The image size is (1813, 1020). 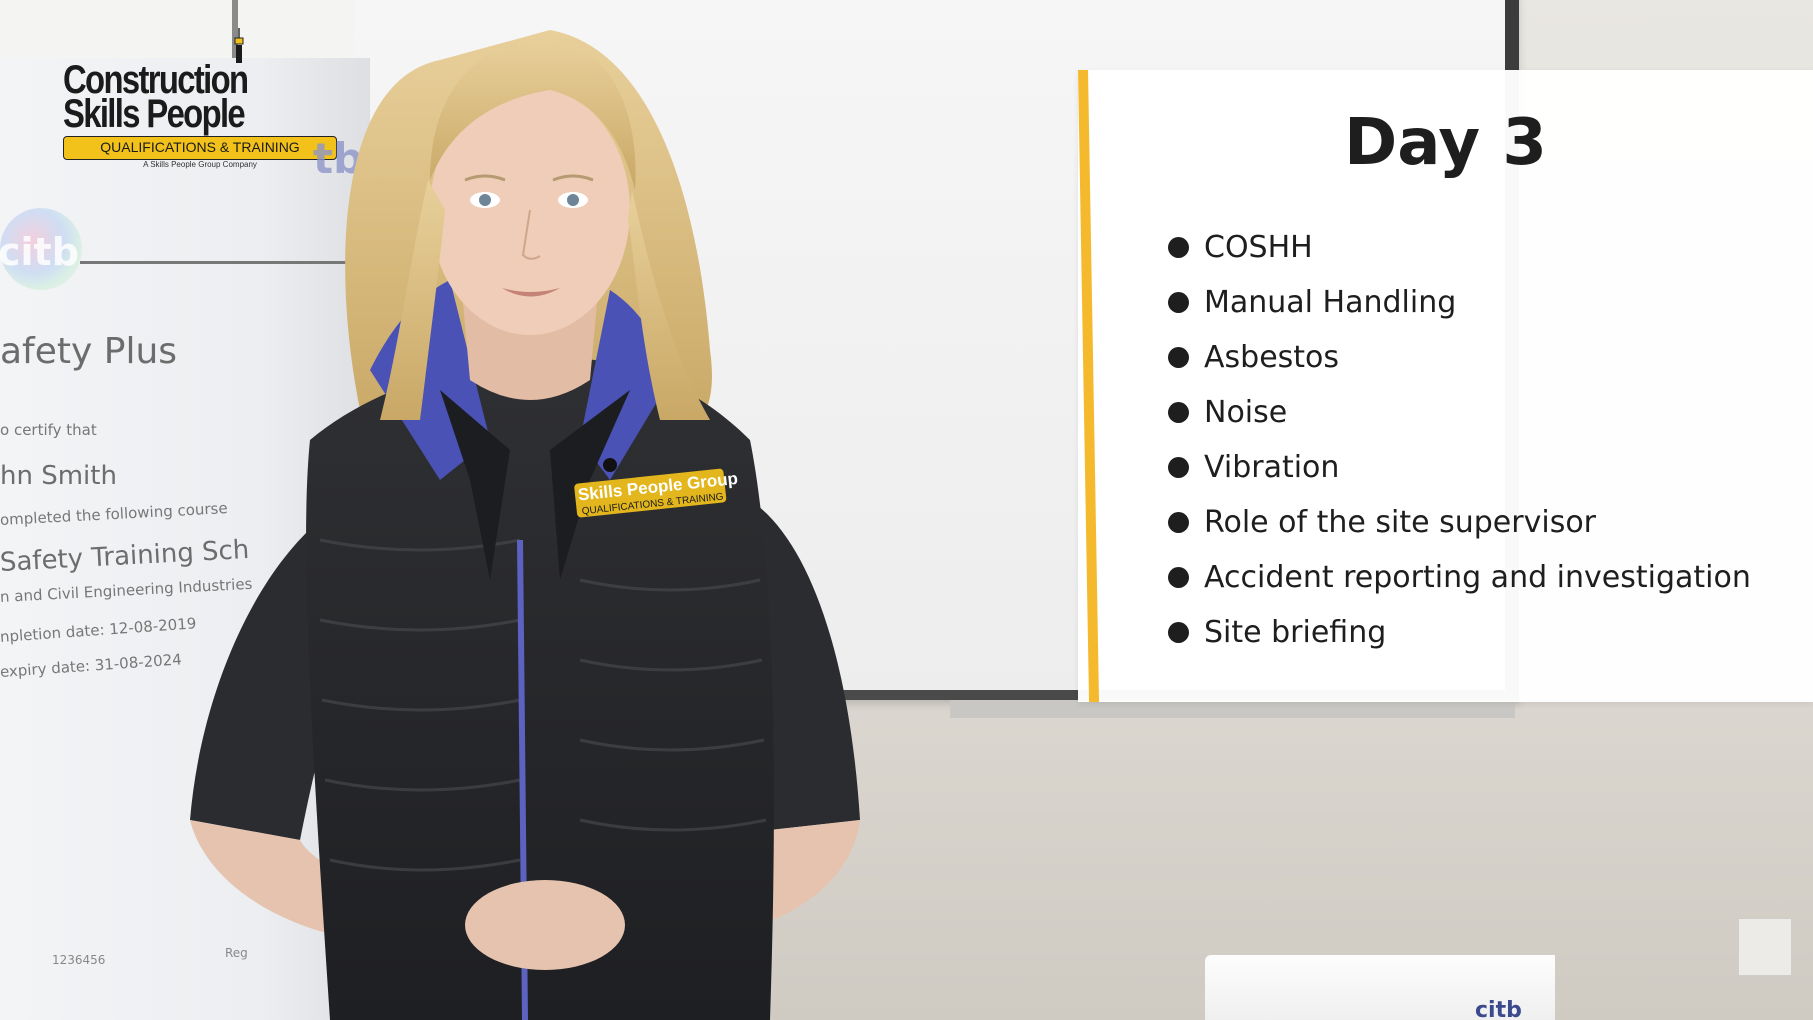 What do you see at coordinates (1272, 467) in the screenshot?
I see `topic-label: Vibration` at bounding box center [1272, 467].